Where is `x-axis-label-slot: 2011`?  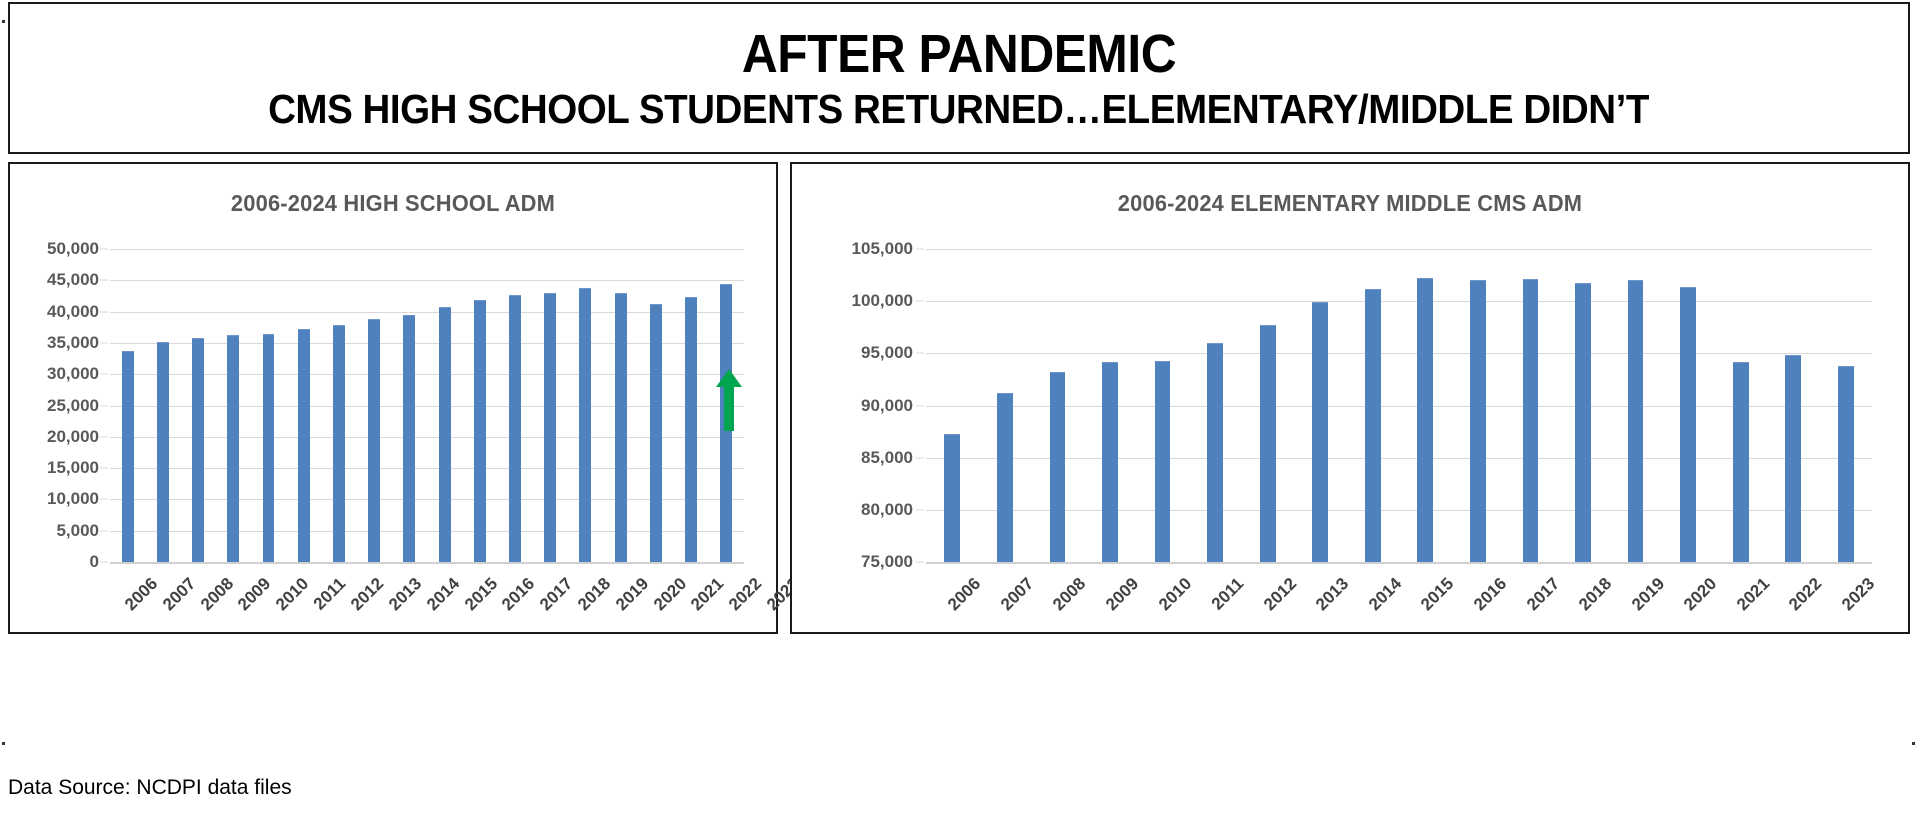 x-axis-label-slot: 2011 is located at coordinates (324, 598).